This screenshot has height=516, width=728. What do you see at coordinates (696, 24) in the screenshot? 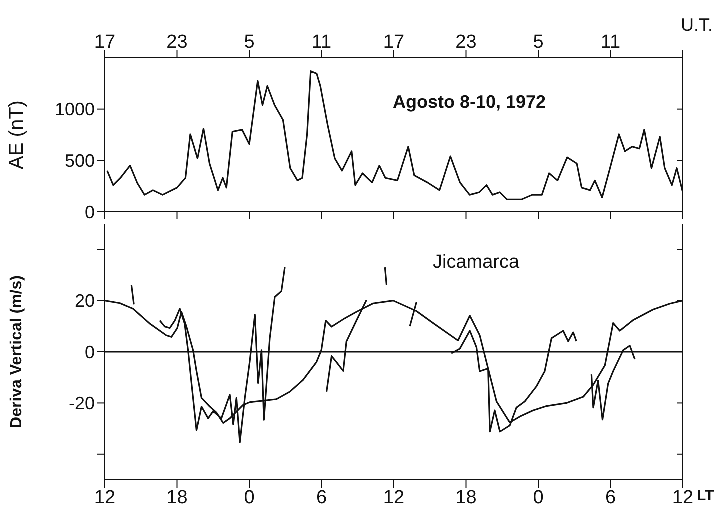
I see `x-axis-title: U.T.` at bounding box center [696, 24].